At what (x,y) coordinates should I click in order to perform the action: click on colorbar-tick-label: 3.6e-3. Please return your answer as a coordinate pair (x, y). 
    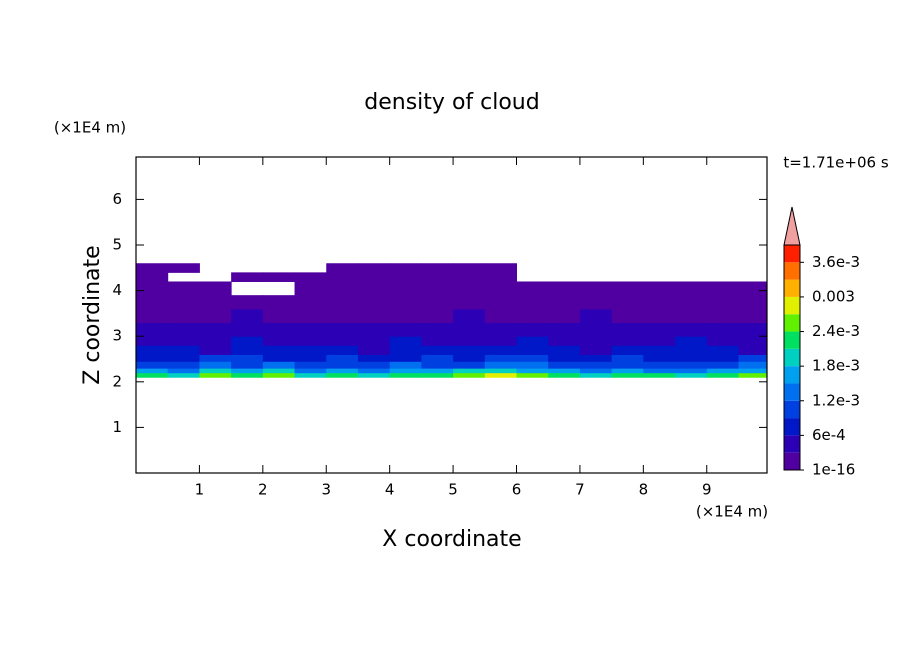
    Looking at the image, I should click on (836, 262).